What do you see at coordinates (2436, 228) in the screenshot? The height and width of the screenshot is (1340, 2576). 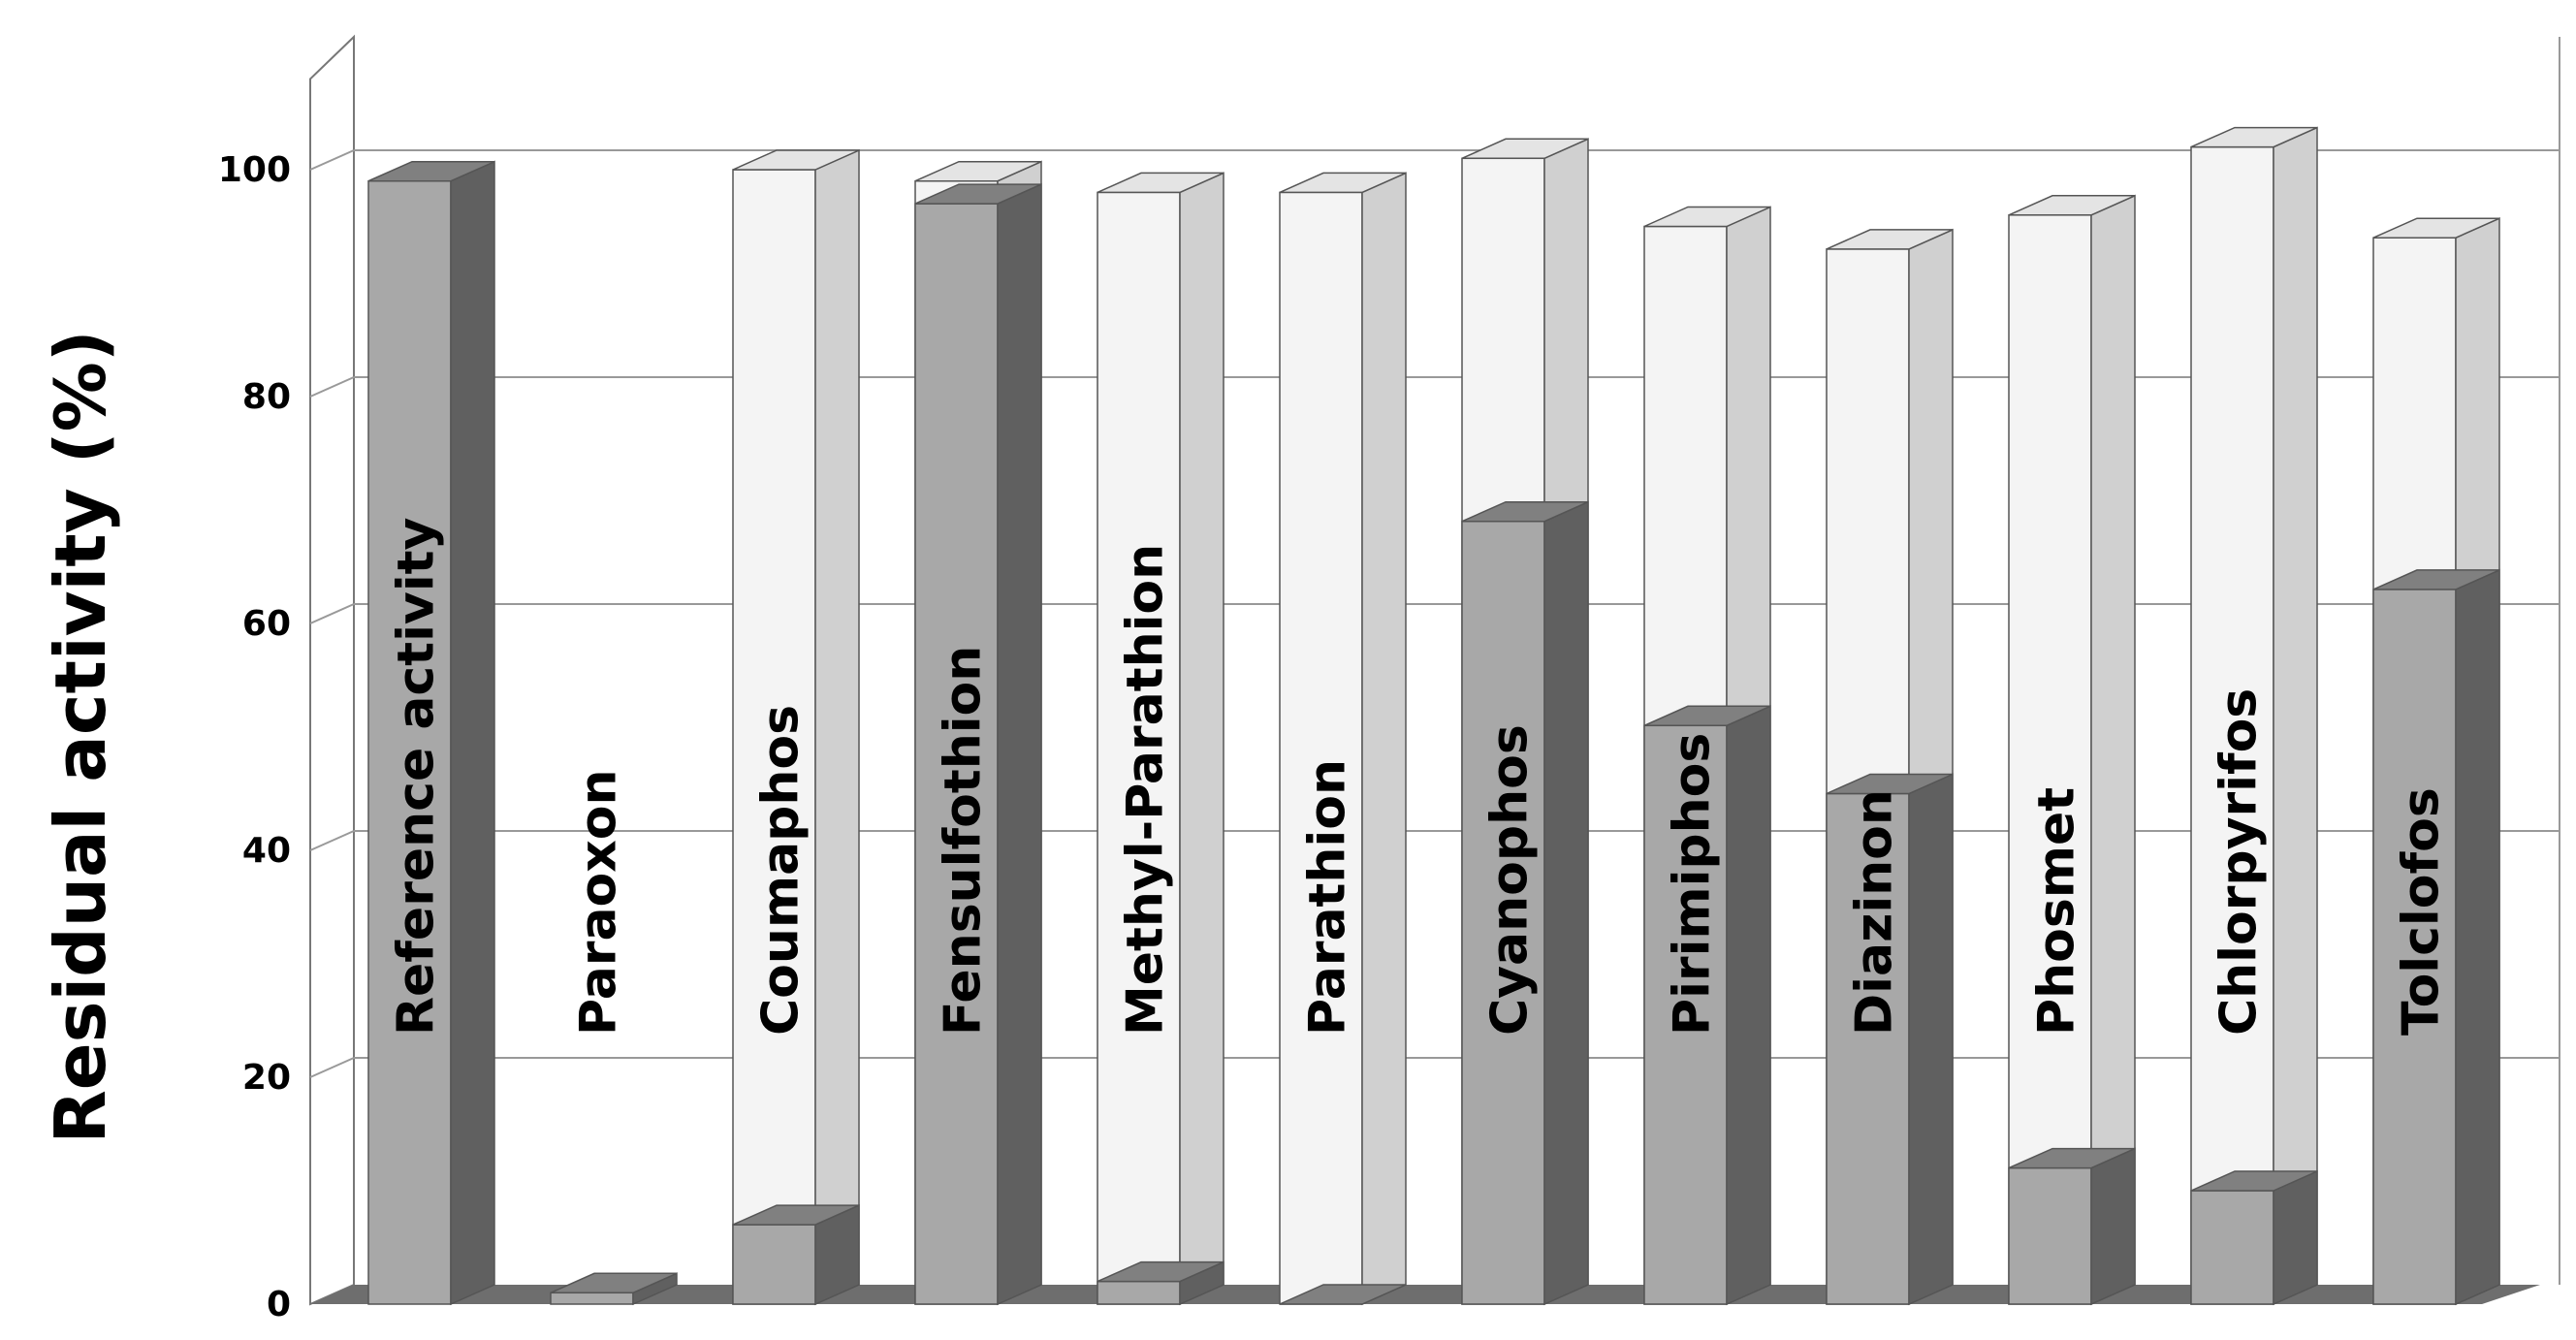 I see `bar-back-11-top` at bounding box center [2436, 228].